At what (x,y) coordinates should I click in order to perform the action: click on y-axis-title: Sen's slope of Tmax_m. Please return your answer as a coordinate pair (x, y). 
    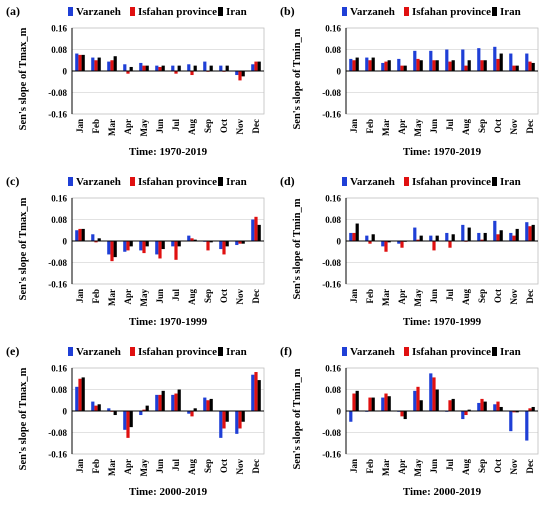
    Looking at the image, I should click on (23, 418).